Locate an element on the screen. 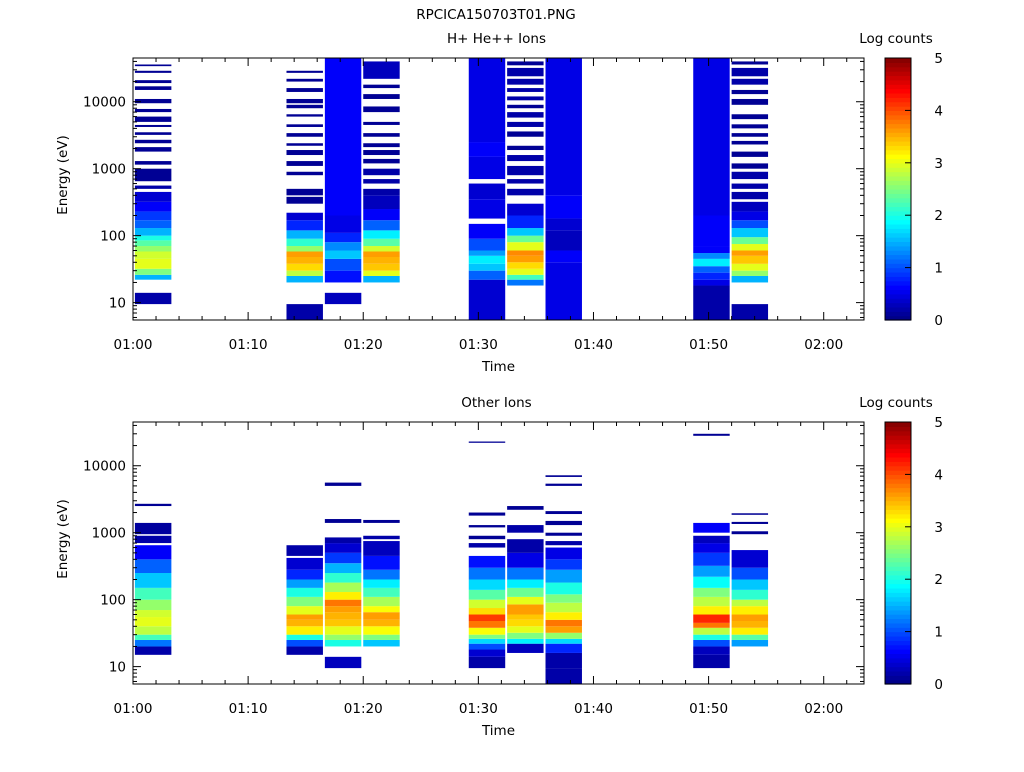 This screenshot has width=1024, height=772. colorbar-tick-label: 5 is located at coordinates (938, 59).